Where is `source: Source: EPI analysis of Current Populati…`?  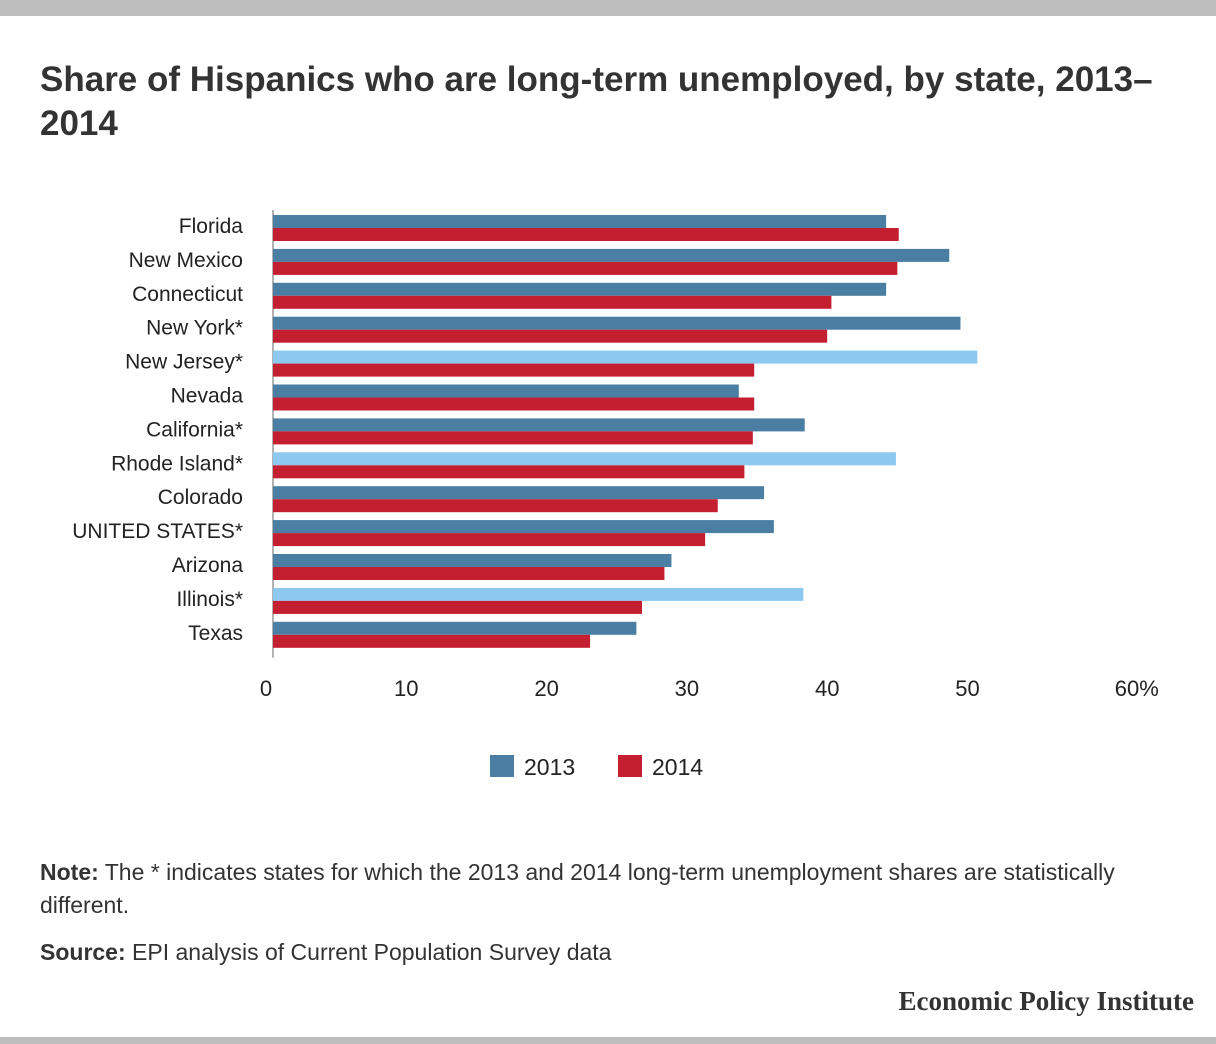
source: Source: EPI analysis of Current Populati… is located at coordinates (610, 952).